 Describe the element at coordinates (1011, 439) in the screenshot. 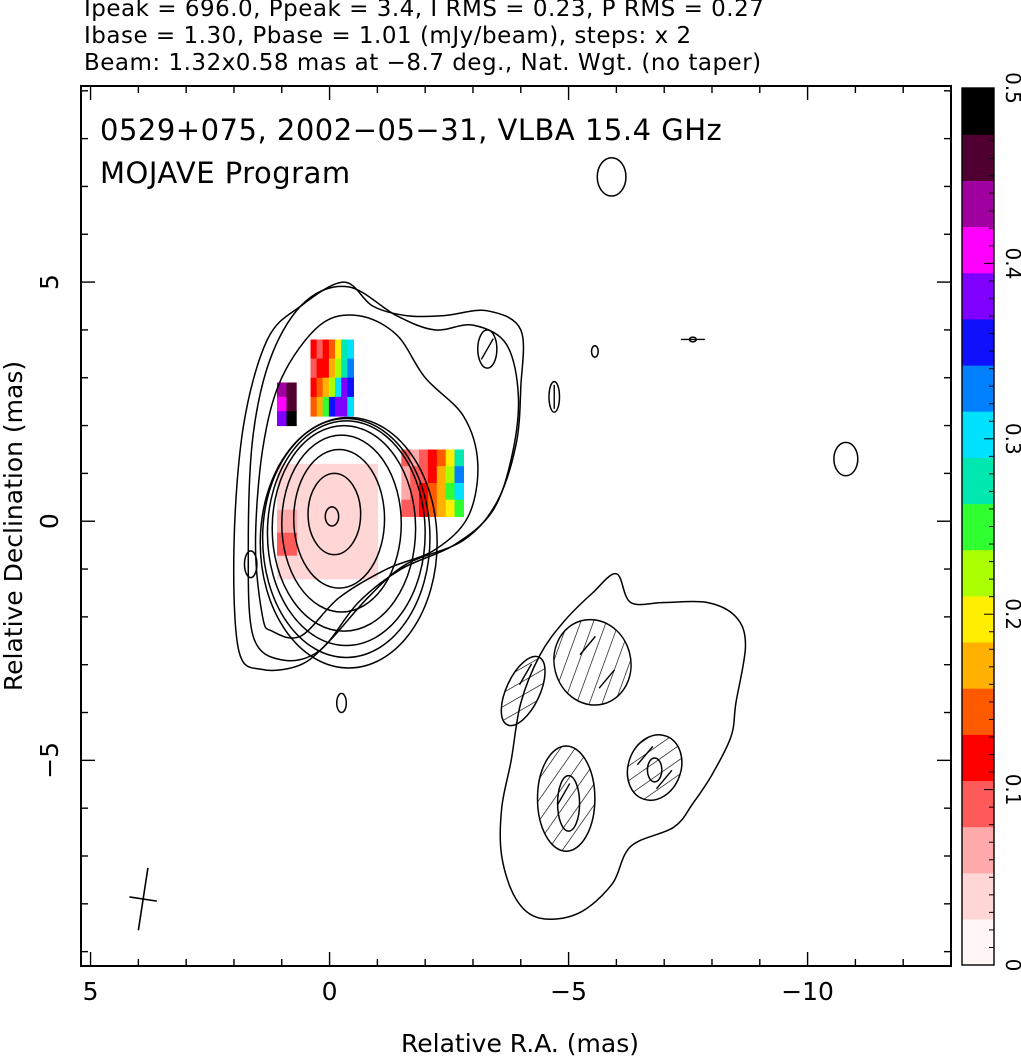

I see `colorbar-tick-label: 0.3` at that location.